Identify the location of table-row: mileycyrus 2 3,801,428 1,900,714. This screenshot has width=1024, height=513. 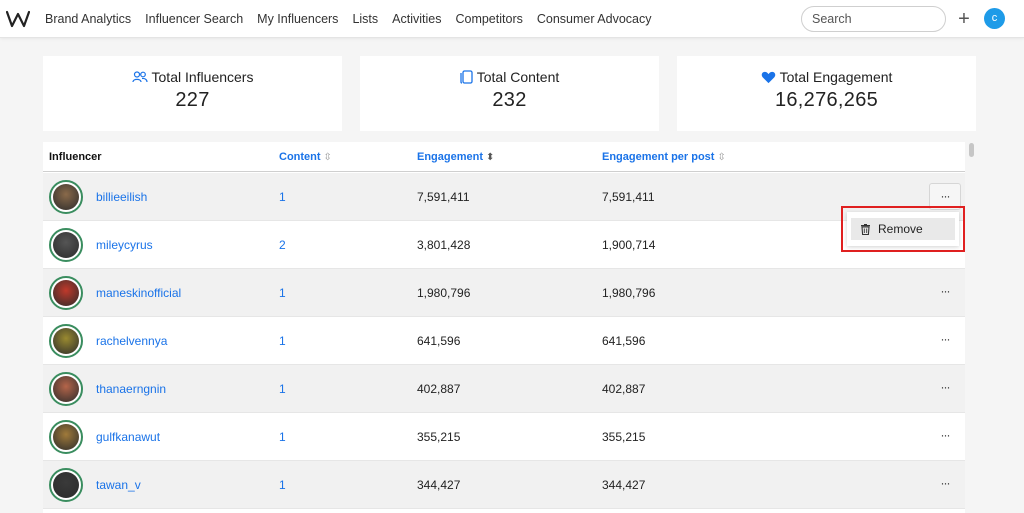
(504, 245).